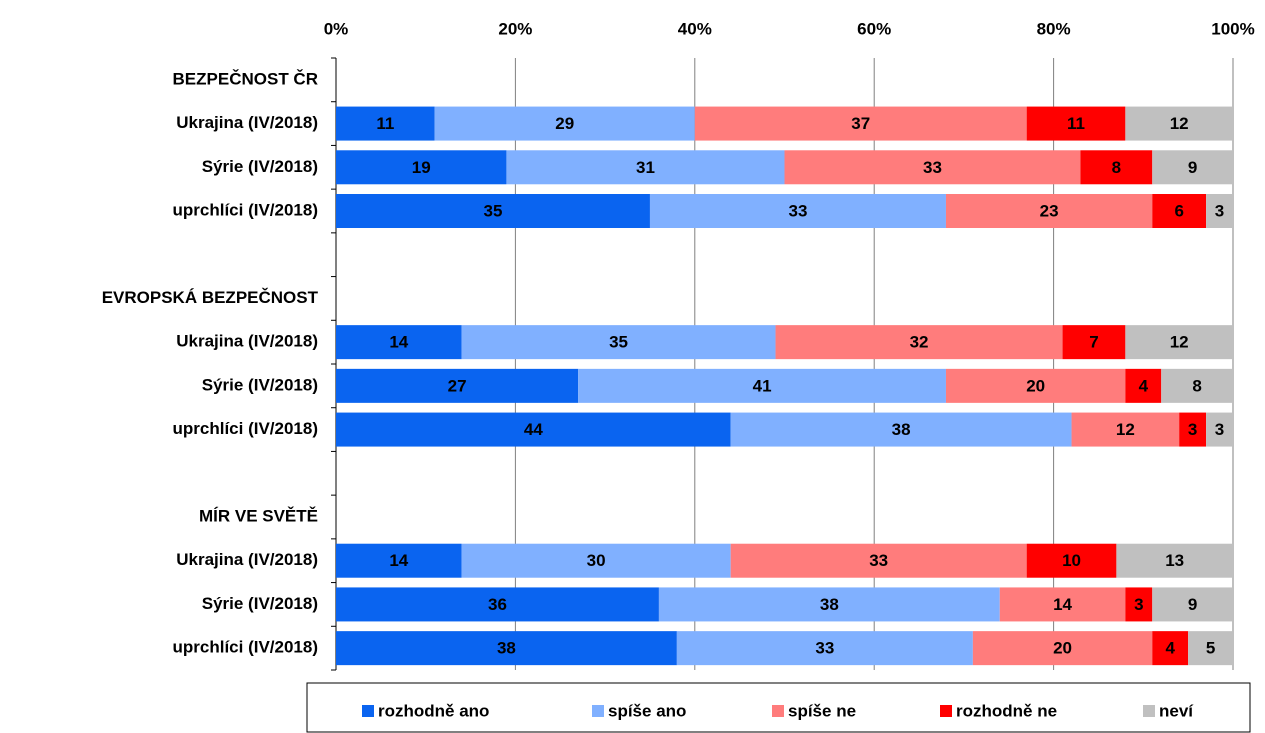 The height and width of the screenshot is (733, 1265). Describe the element at coordinates (647, 710) in the screenshot. I see `legend-label: spíše ano` at that location.